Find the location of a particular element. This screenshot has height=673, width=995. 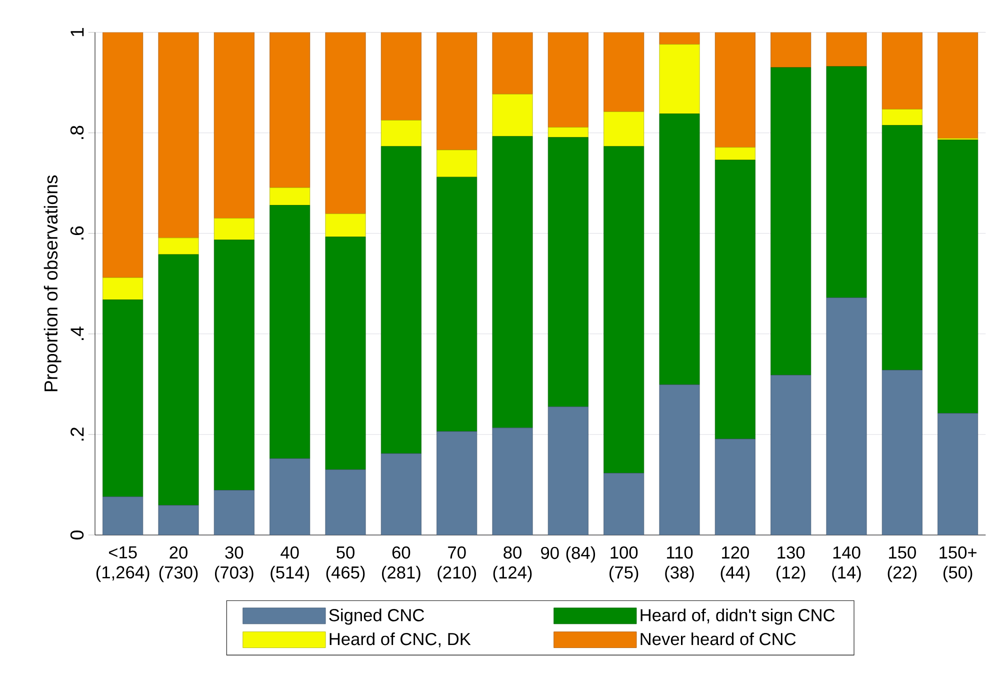

x-tick-label: 130 (12) is located at coordinates (791, 564).